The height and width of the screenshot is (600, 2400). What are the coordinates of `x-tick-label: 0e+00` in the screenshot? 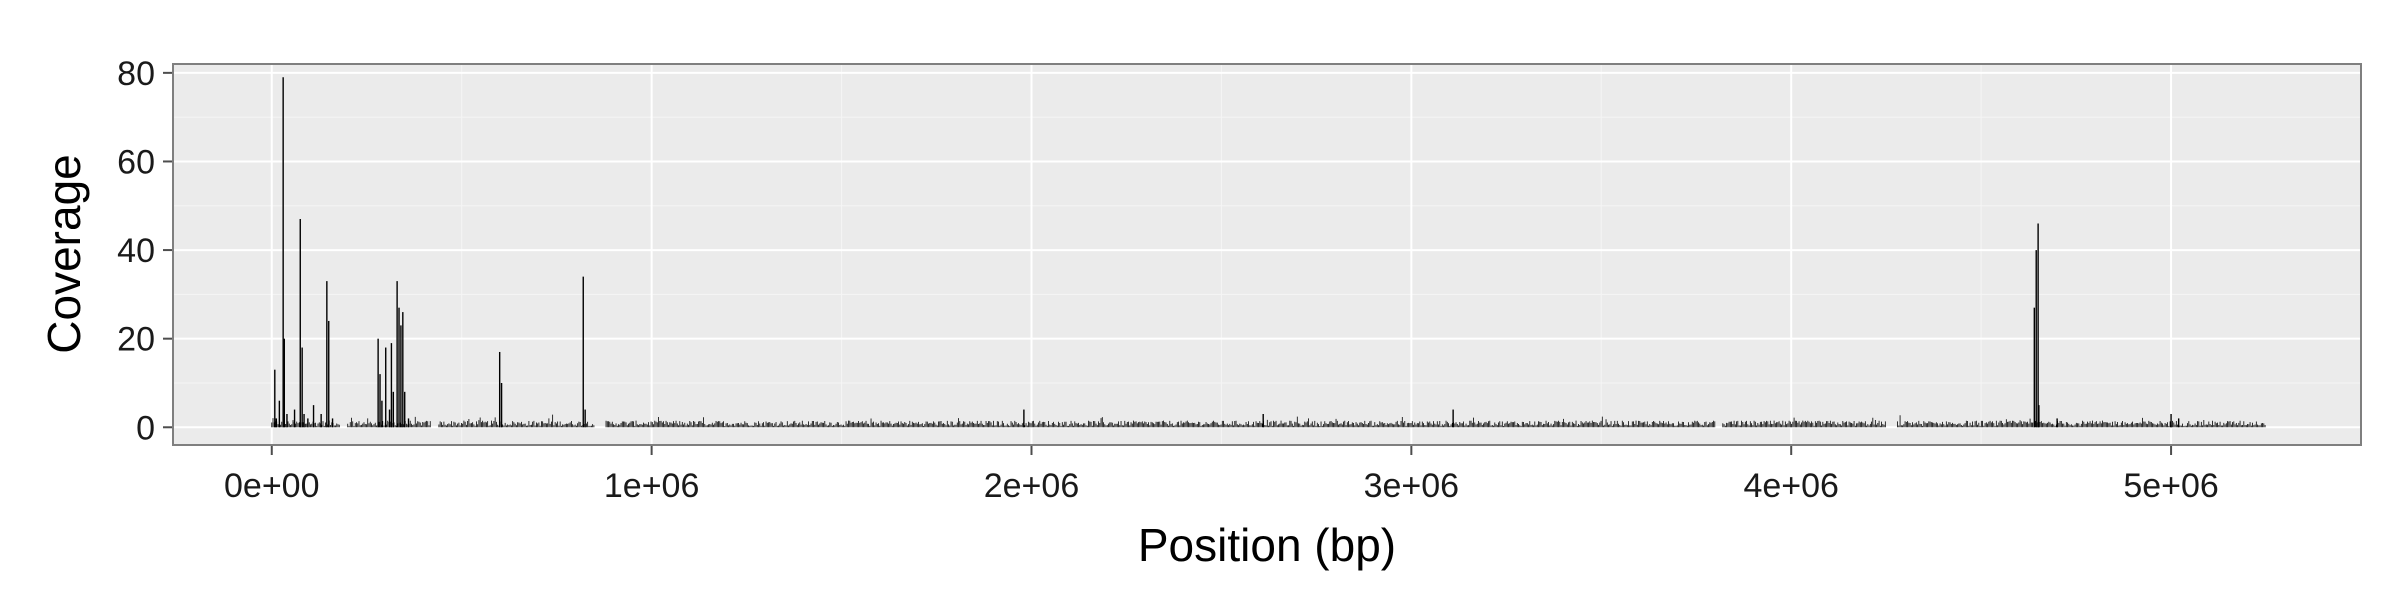 It's located at (272, 486).